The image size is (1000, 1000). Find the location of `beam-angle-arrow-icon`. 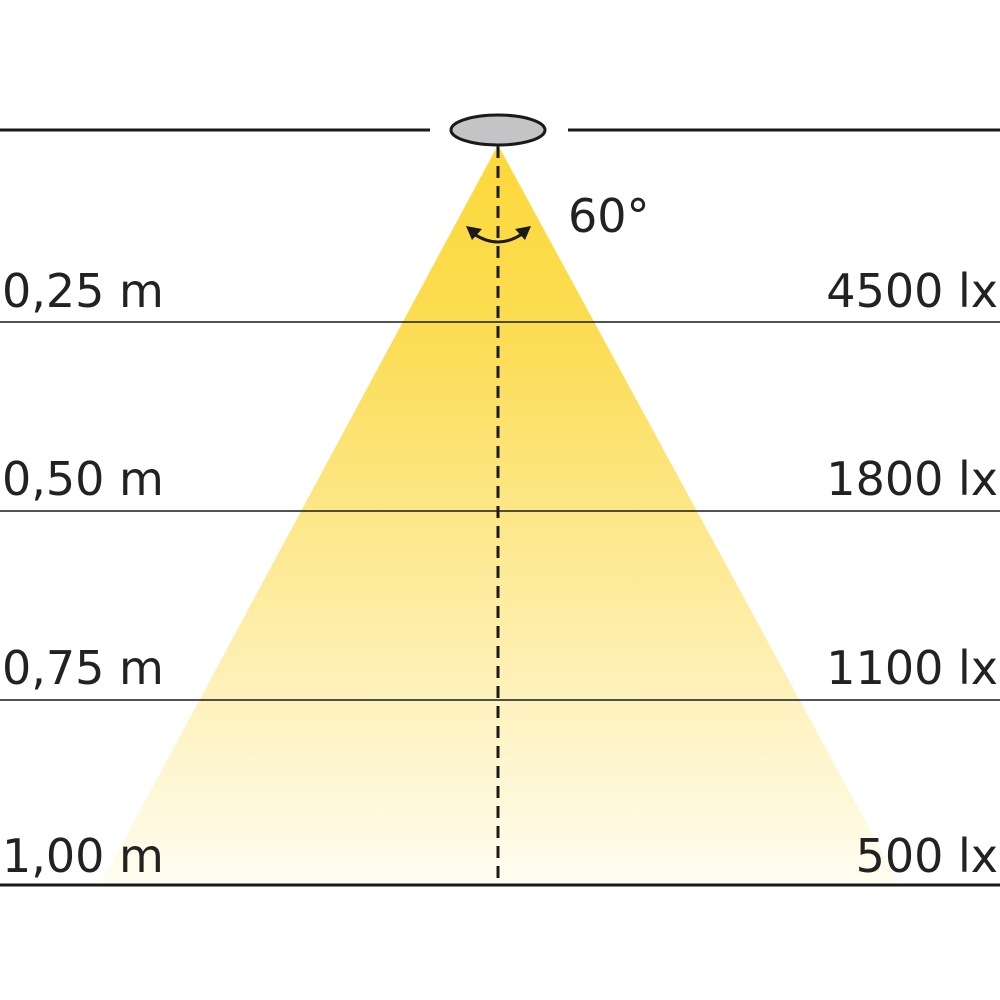

beam-angle-arrow-icon is located at coordinates (498, 235).